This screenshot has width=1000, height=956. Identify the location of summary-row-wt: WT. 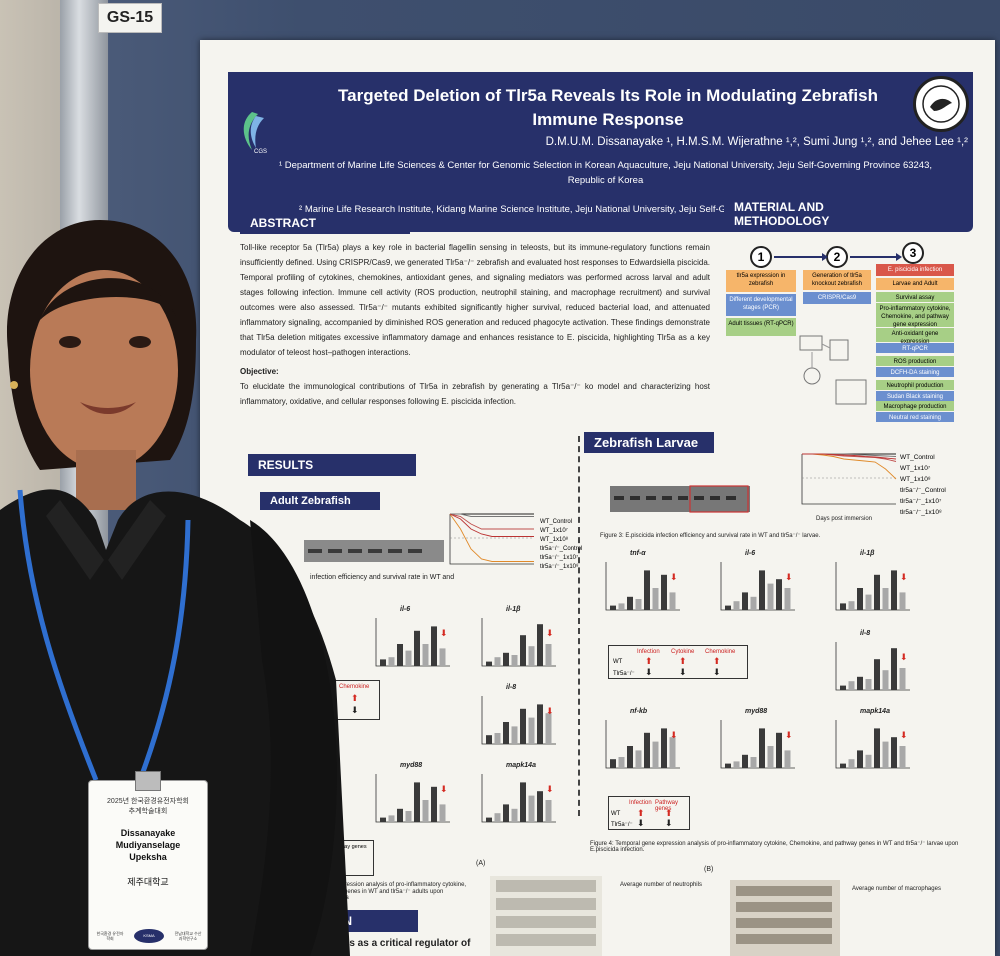
(618, 662).